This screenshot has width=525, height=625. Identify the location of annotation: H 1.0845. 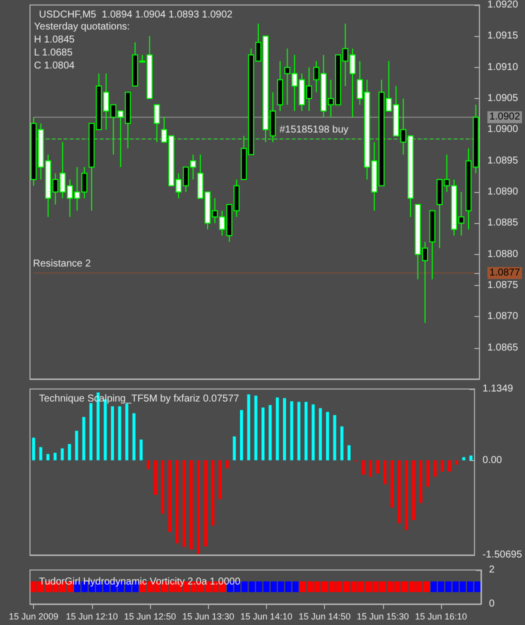
(55, 40).